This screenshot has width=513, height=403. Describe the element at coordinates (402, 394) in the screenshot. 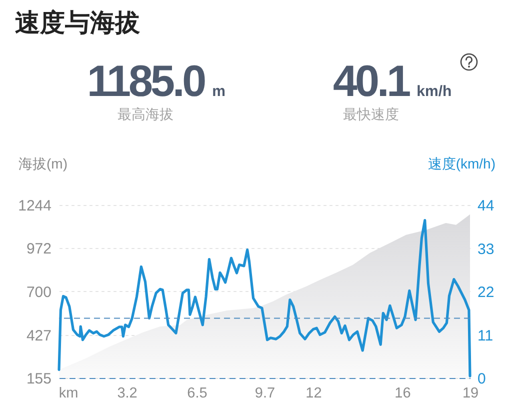

I see `x-tick-label: 16` at that location.